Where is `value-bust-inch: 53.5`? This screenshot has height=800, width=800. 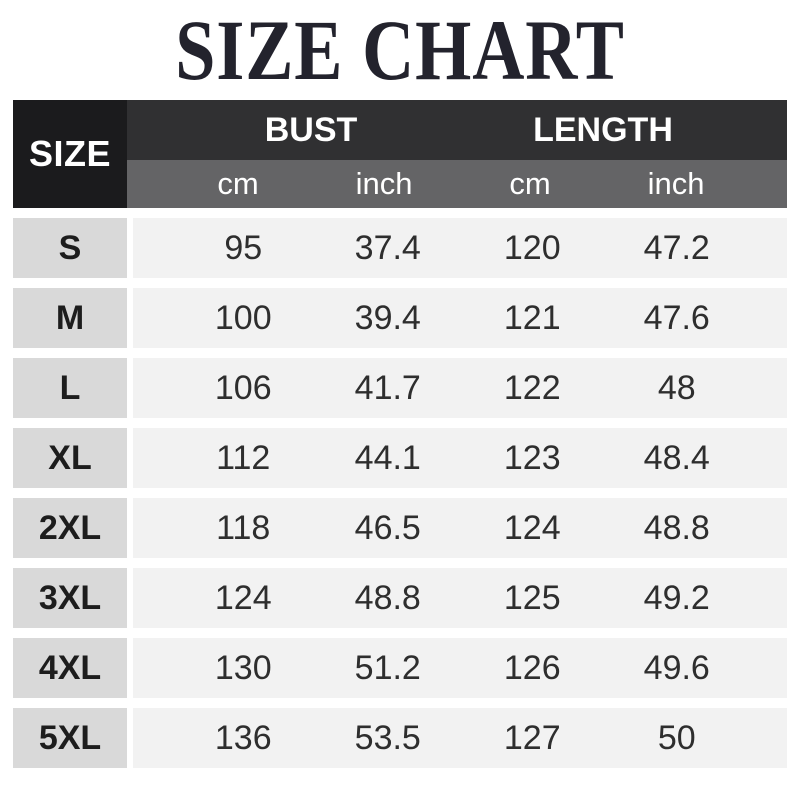 value-bust-inch: 53.5 is located at coordinates (387, 737).